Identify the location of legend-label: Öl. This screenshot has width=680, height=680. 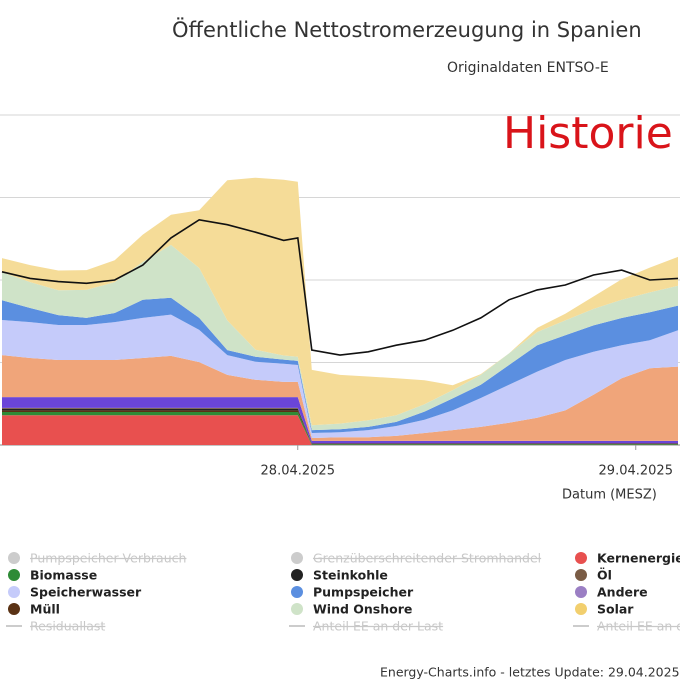
(604, 575).